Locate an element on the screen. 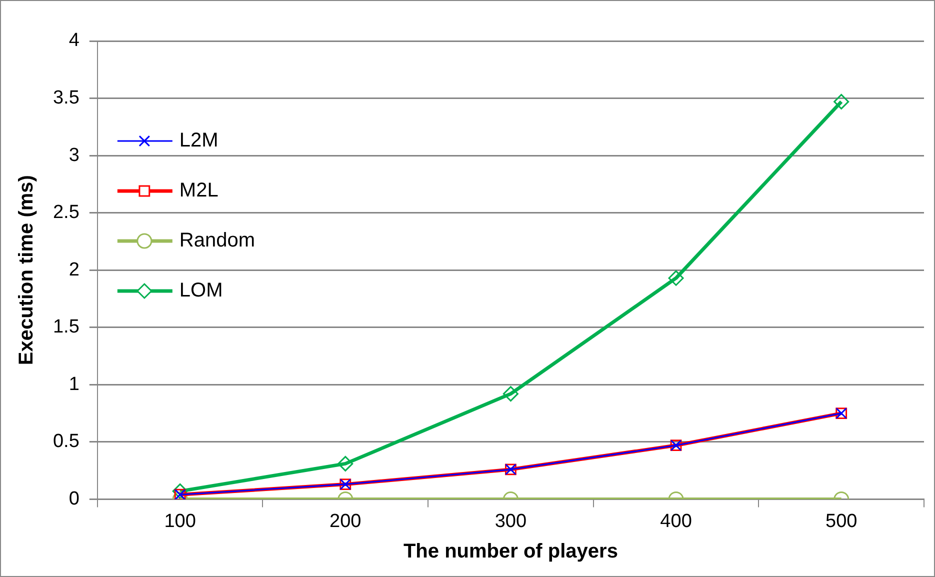 This screenshot has height=577, width=935. legend-label: M2L is located at coordinates (198, 191).